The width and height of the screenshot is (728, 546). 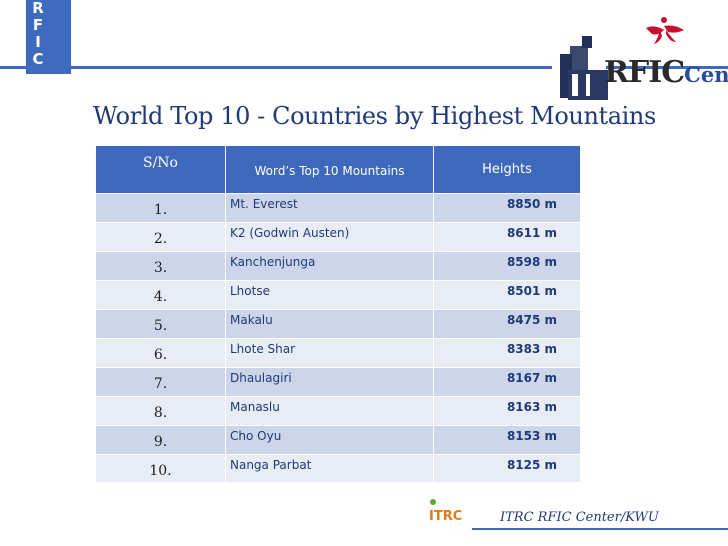 I want to click on cell-mountain: Makalu, so click(x=330, y=323).